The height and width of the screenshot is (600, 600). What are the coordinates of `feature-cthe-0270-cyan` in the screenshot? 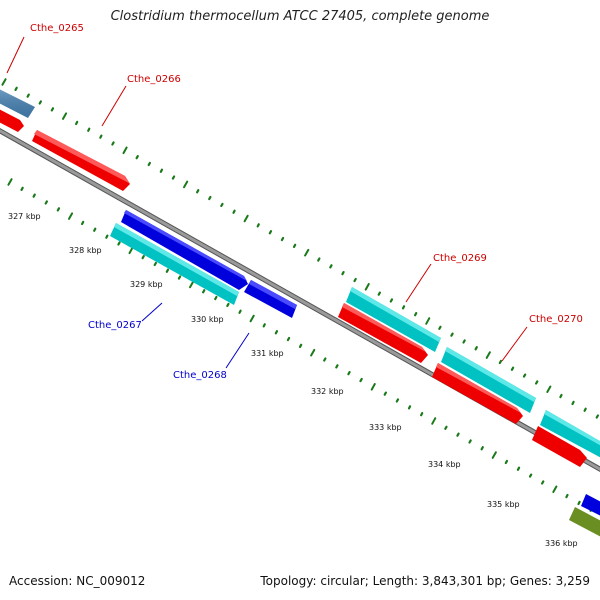 It's located at (488, 380).